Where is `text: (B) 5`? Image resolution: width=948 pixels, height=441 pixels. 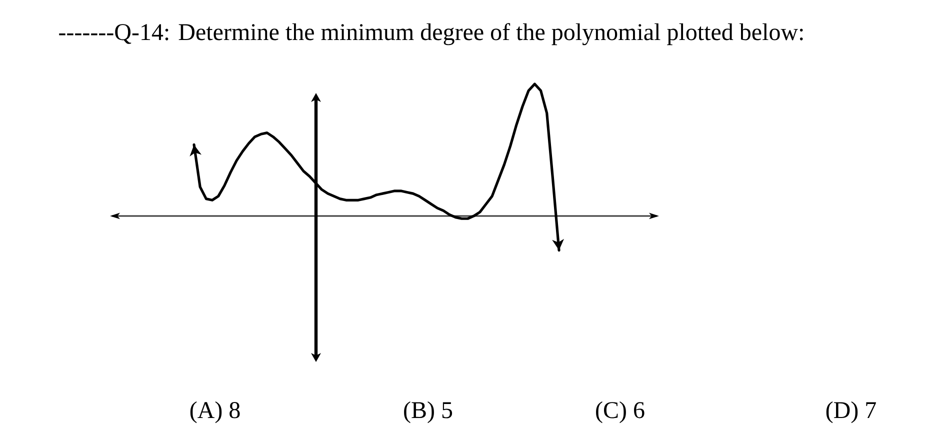 text: (B) 5 is located at coordinates (428, 412).